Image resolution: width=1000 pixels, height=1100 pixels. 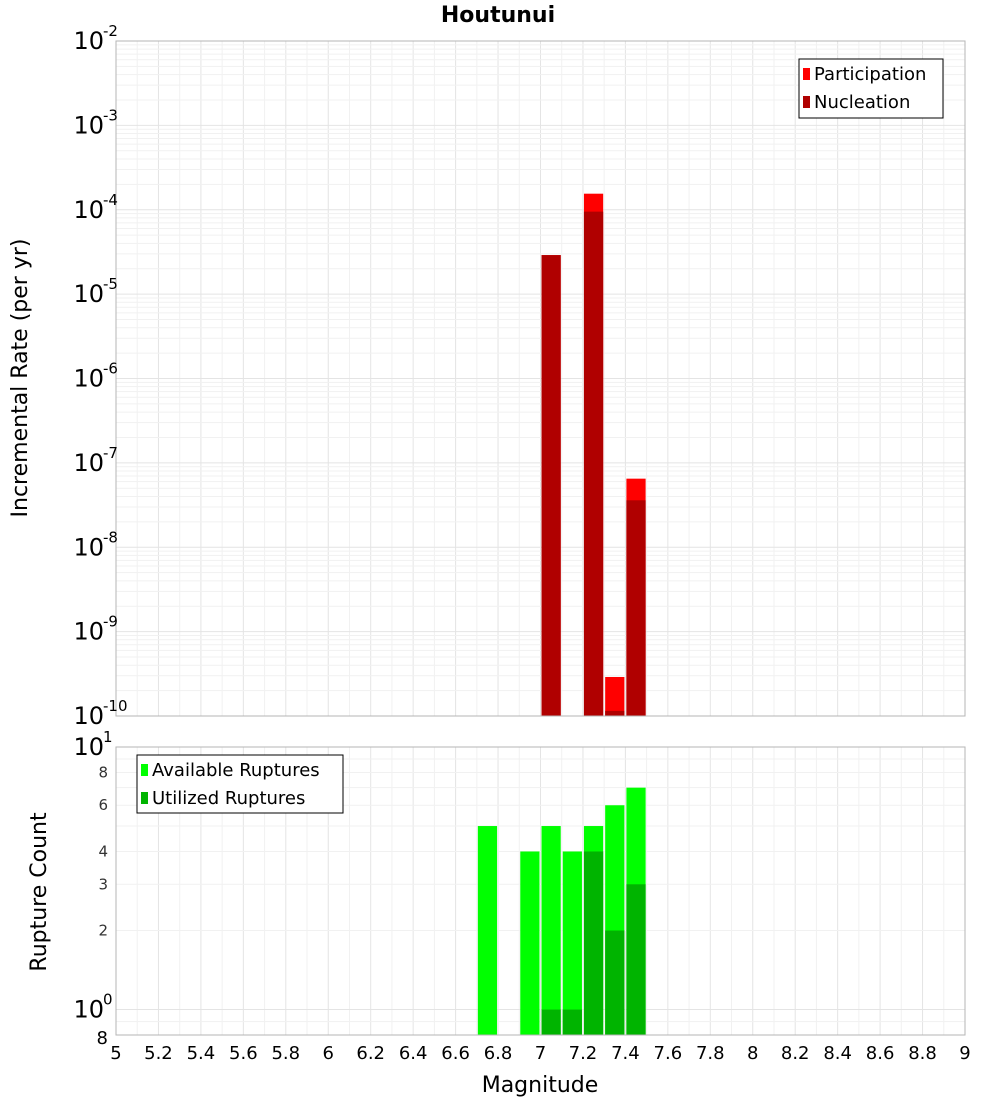 What do you see at coordinates (115, 706) in the screenshot?
I see `y-tick-exponent: -10` at bounding box center [115, 706].